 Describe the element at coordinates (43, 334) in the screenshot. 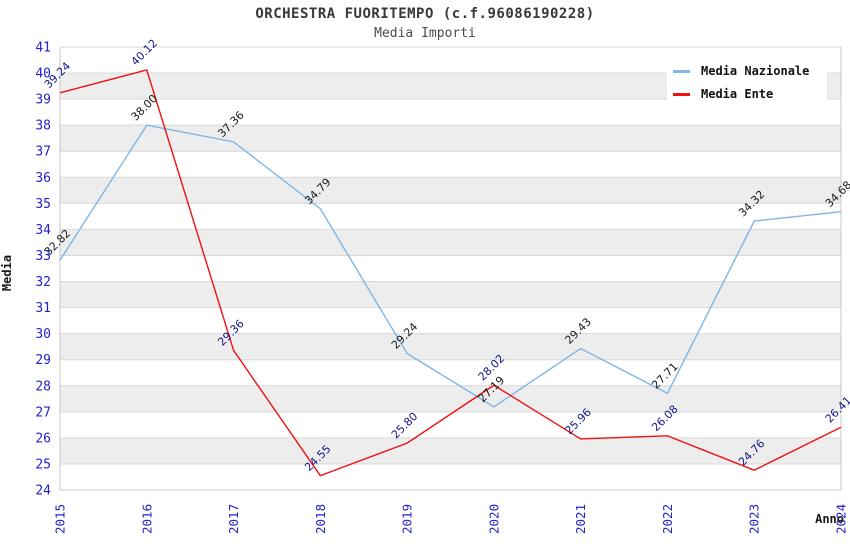

I see `svg-text: 30` at that location.